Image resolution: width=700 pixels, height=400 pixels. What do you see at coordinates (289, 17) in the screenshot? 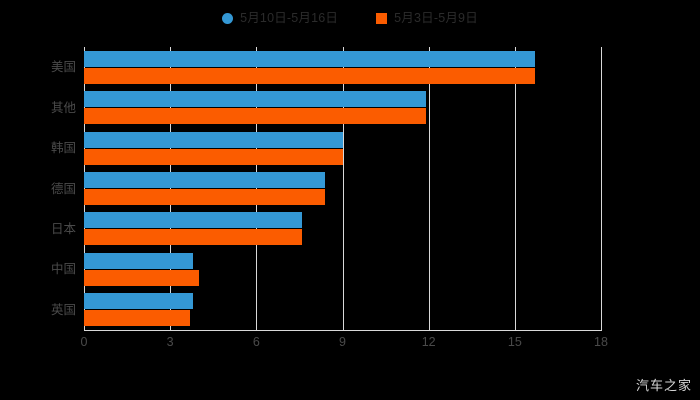
I see `legend-label-series-1: 5月10日-5月16日` at bounding box center [289, 17].